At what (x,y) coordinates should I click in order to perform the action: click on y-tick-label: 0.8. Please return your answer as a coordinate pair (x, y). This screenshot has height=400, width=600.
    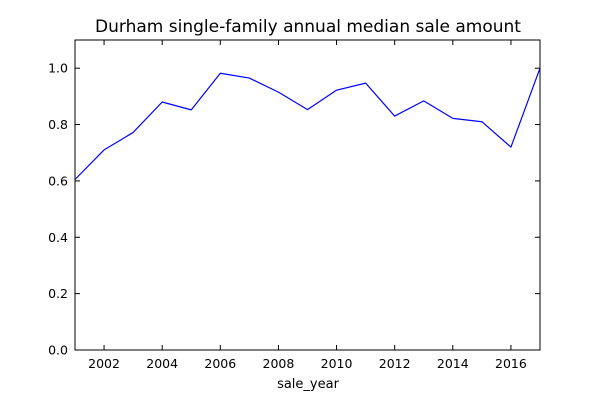
    Looking at the image, I should click on (58, 124).